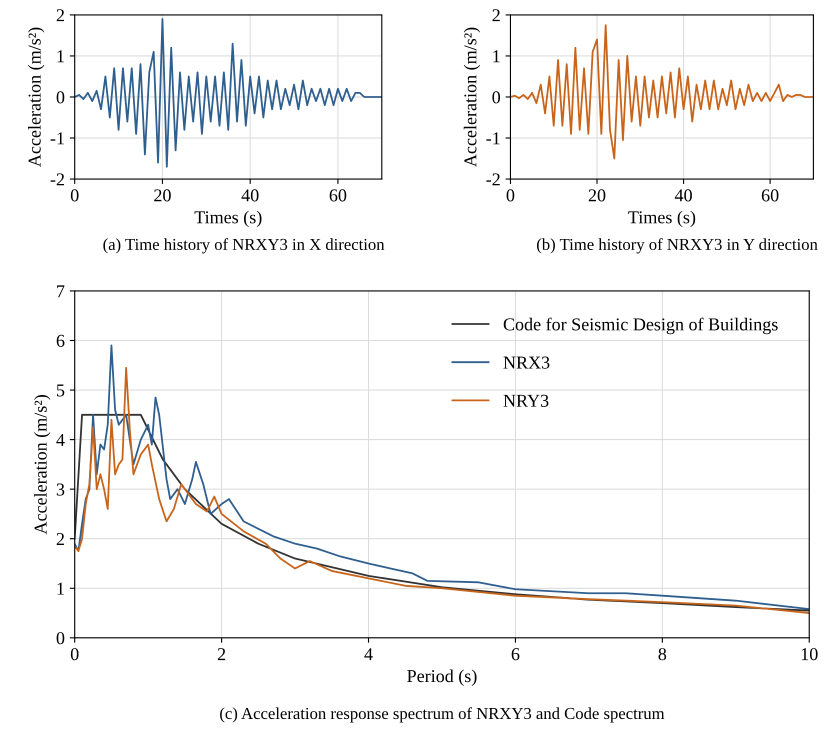 The width and height of the screenshot is (830, 746). I want to click on y-tick-label: 6, so click(60, 340).